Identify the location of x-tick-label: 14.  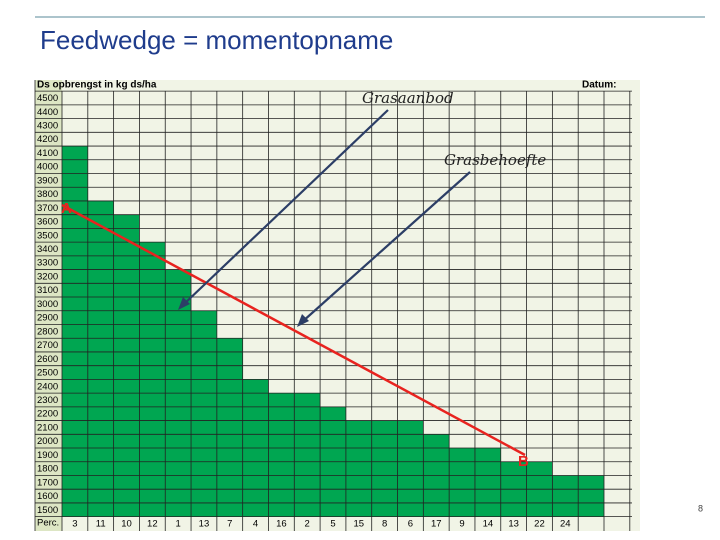
(488, 524).